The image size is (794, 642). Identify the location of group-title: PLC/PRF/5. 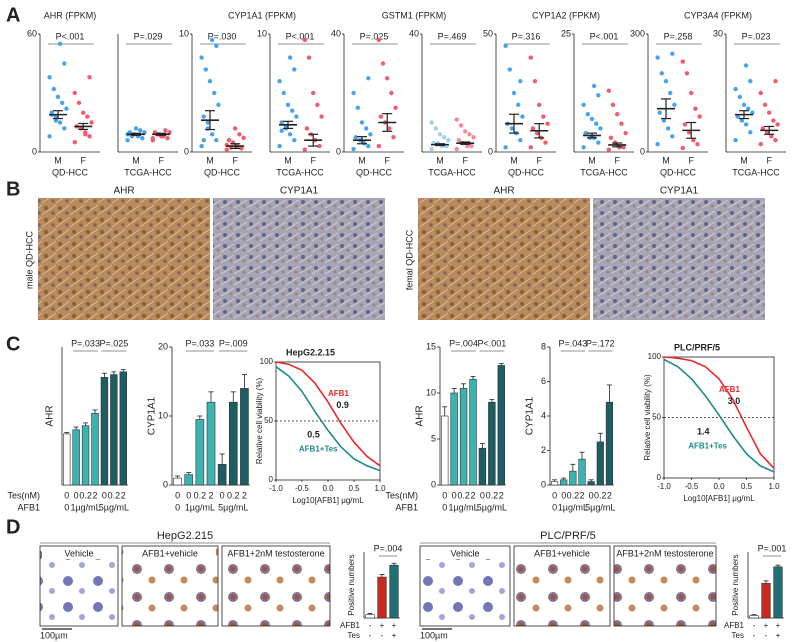
(568, 536).